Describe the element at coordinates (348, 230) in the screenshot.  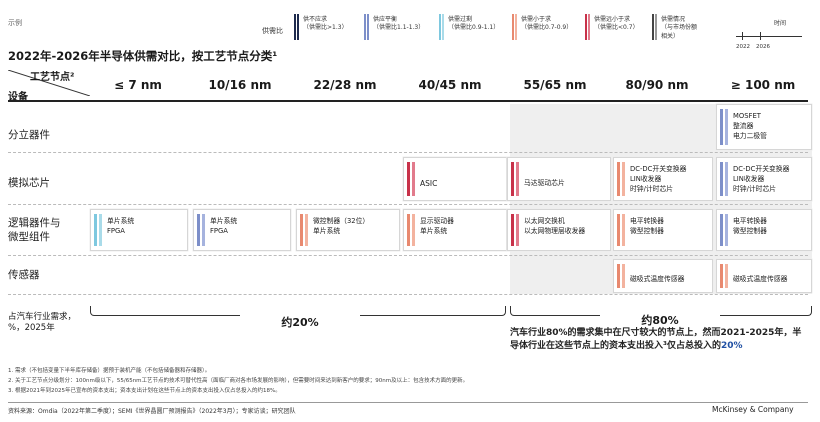
I see `card-logic-22-28nm: 微控制器（32位） 单片系统` at that location.